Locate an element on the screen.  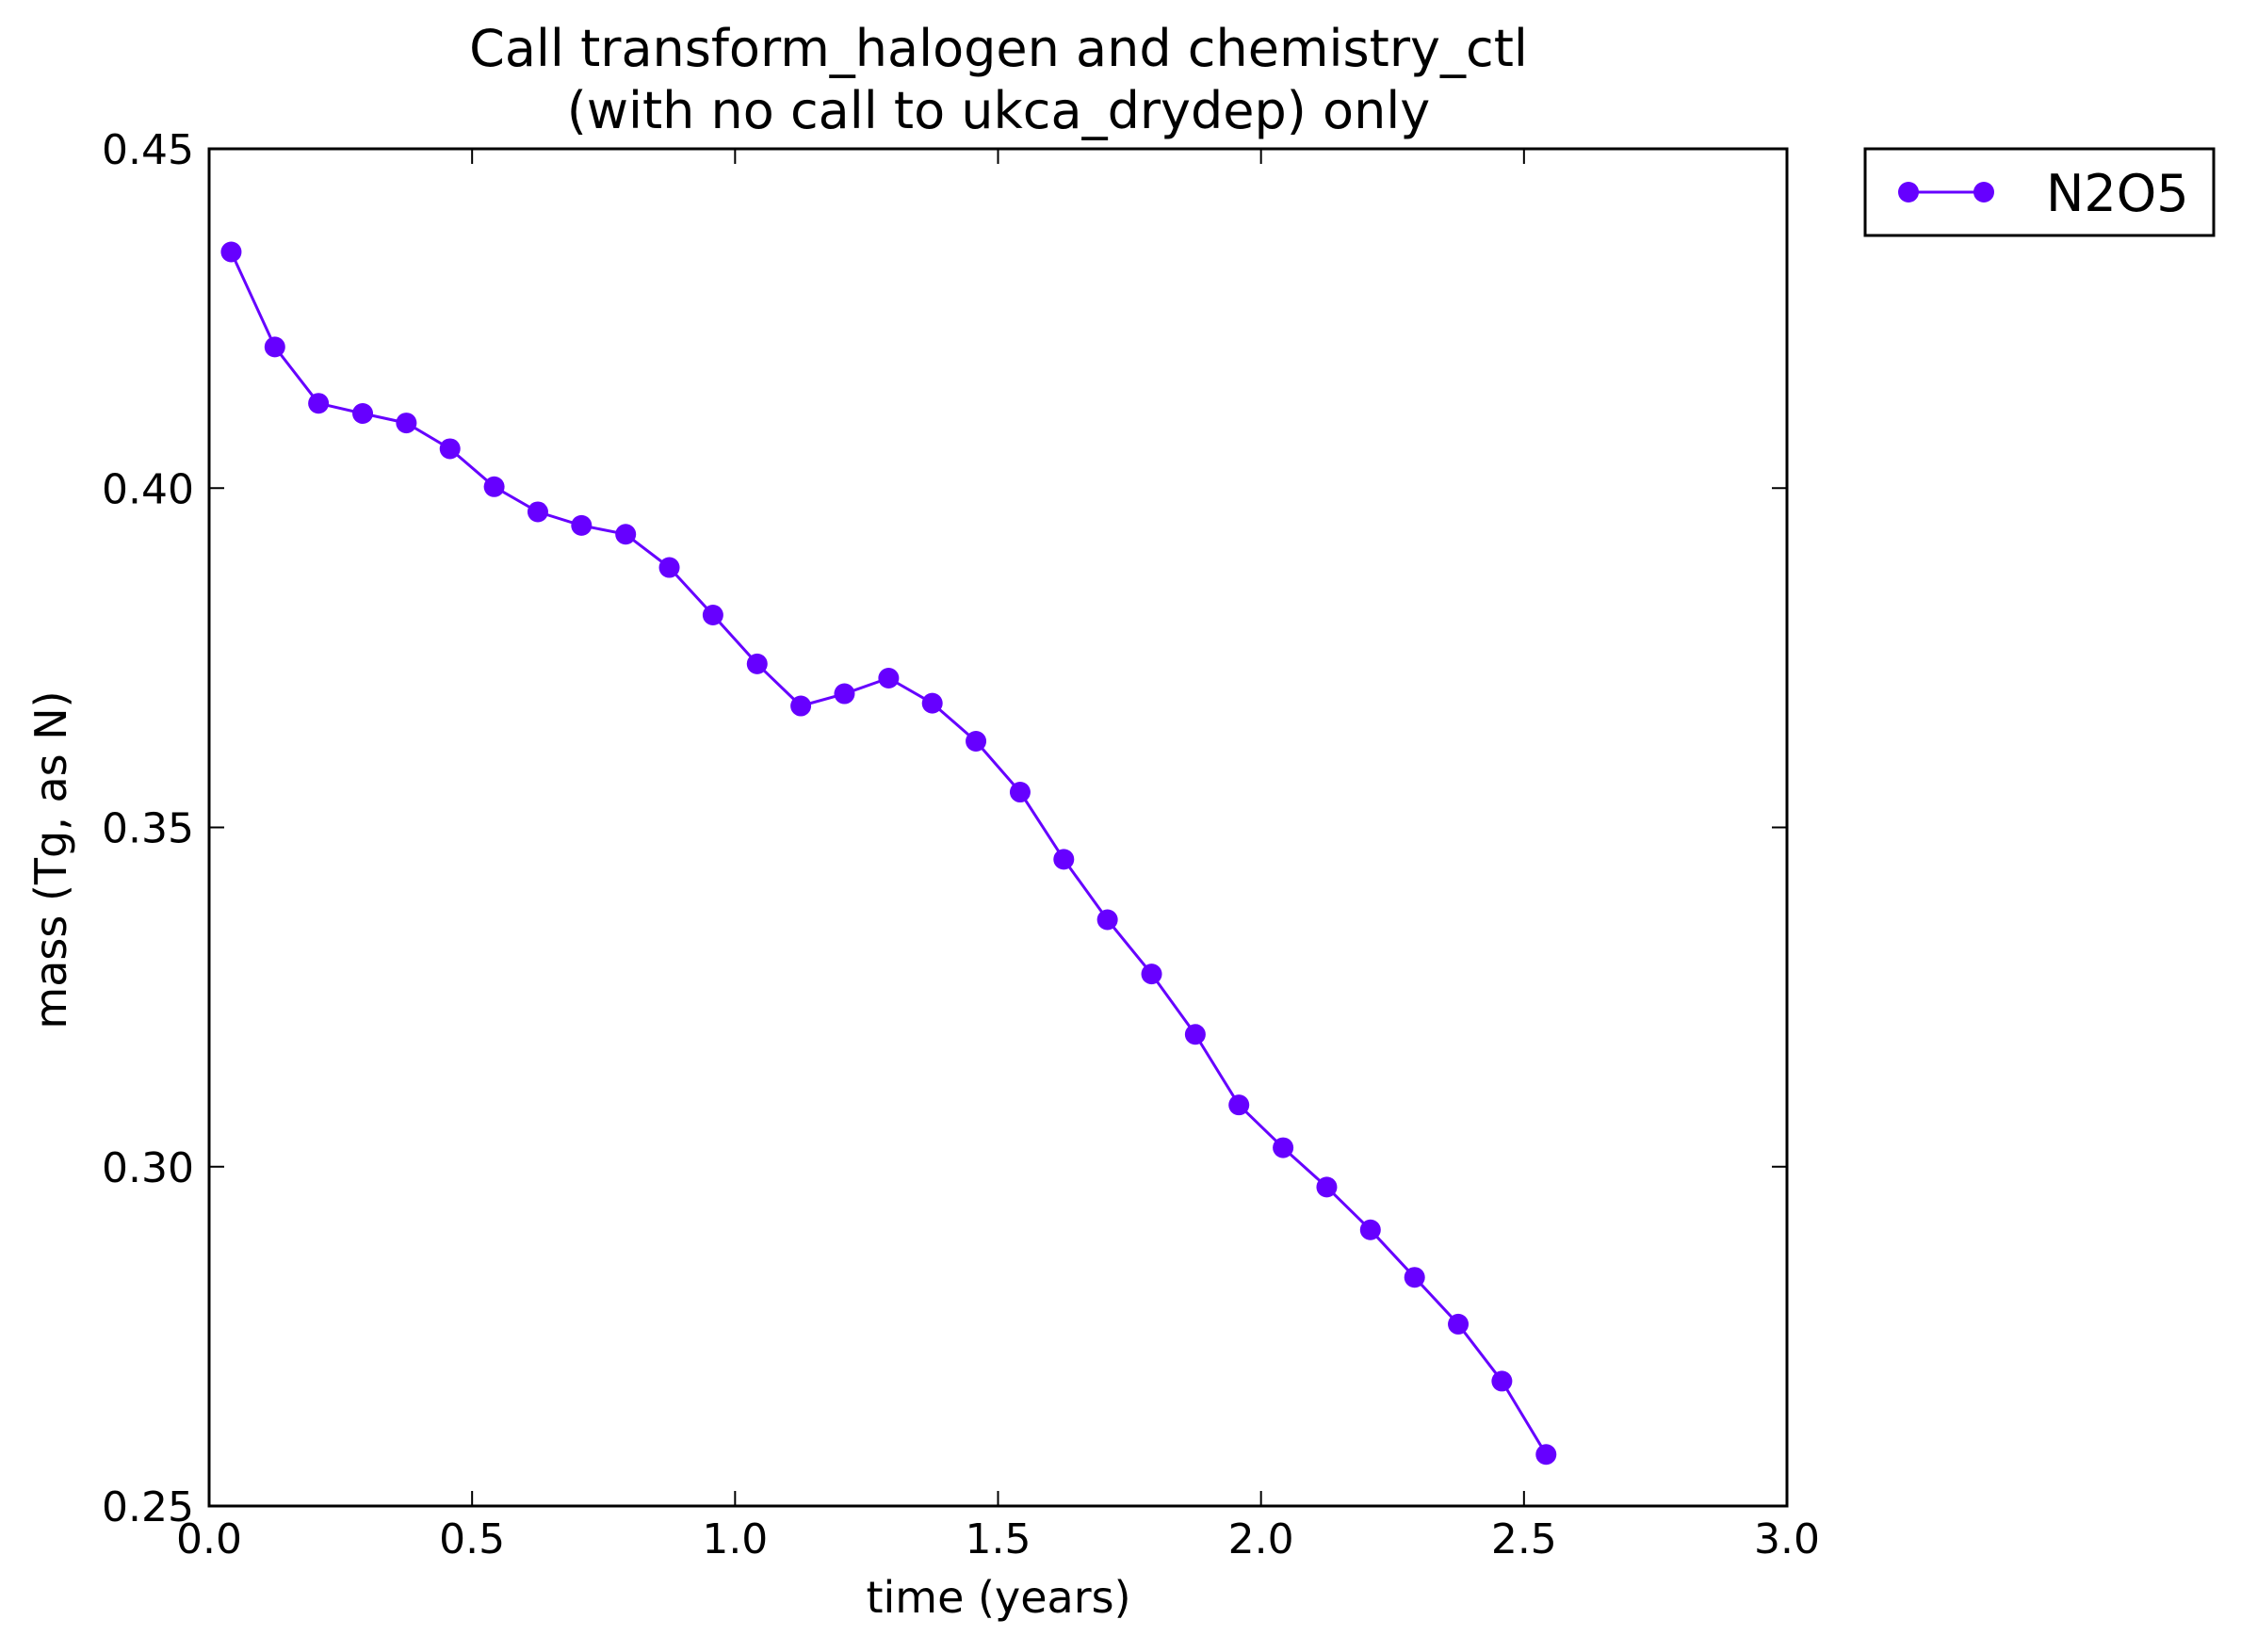
y-tick-label-0: 0.25 is located at coordinates (148, 1507).